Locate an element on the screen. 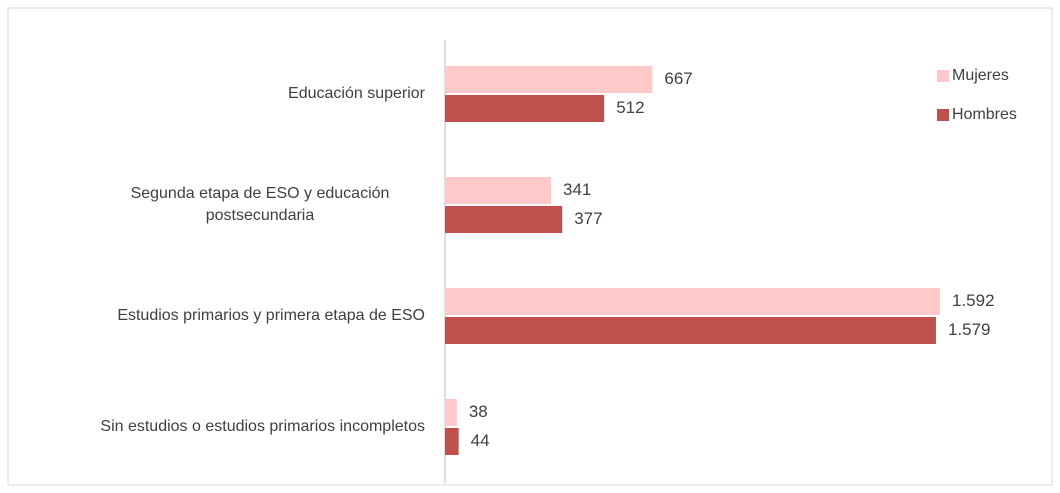 Image resolution: width=1060 pixels, height=493 pixels. data-label: 377 is located at coordinates (588, 218).